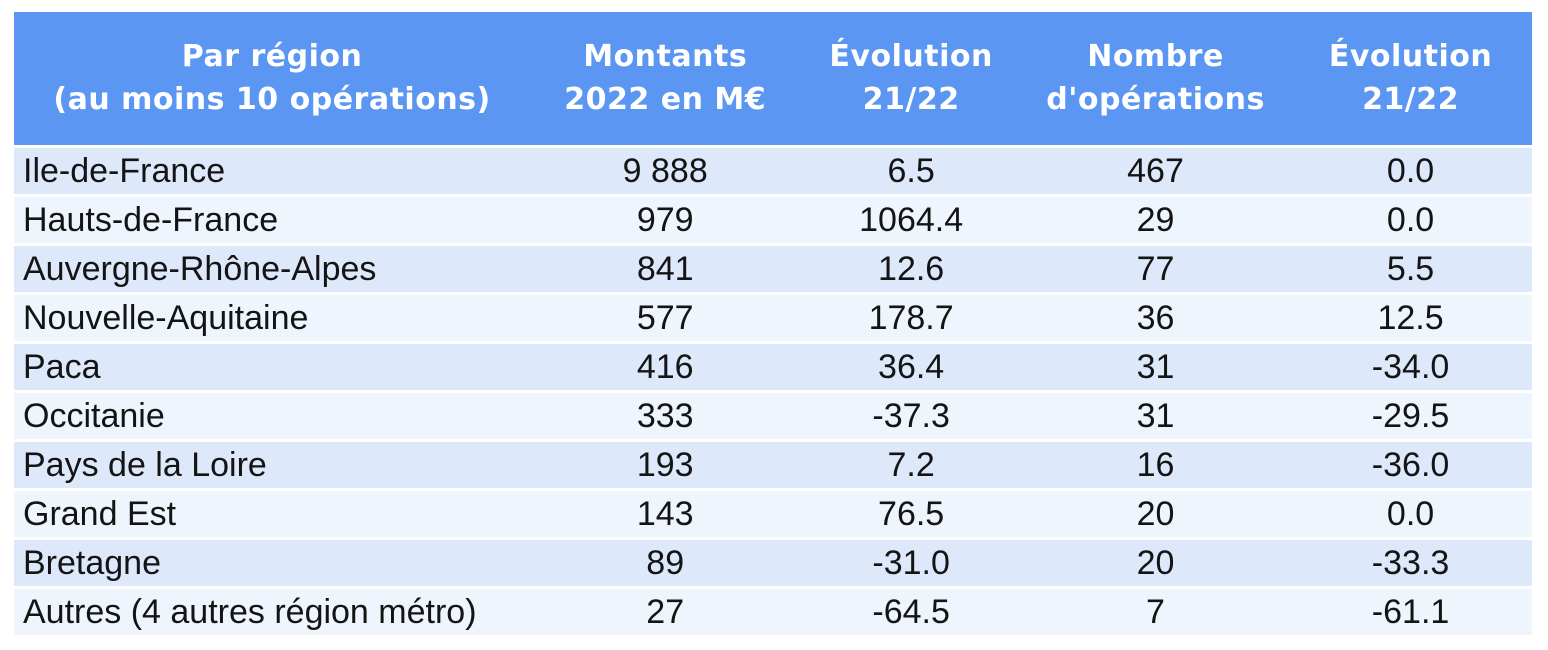  What do you see at coordinates (272, 563) in the screenshot?
I see `region-cell: Bretagne` at bounding box center [272, 563].